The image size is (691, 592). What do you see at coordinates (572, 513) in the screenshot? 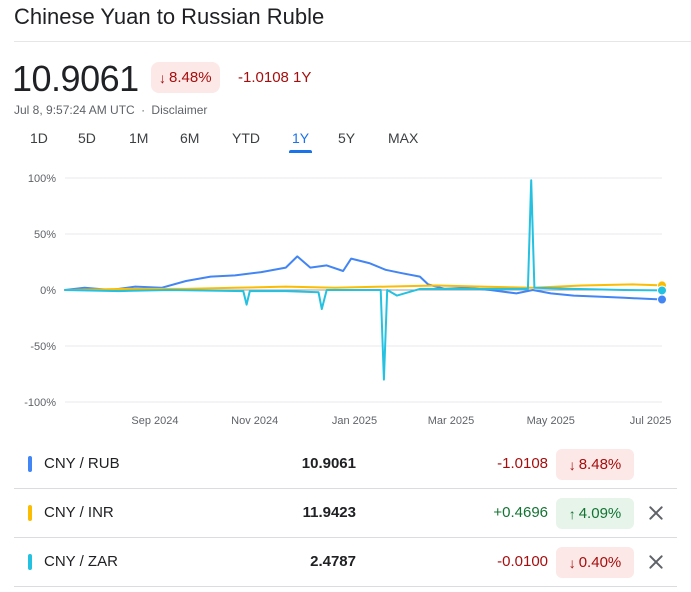
I see `arrow-up-icon: ↑` at bounding box center [572, 513].